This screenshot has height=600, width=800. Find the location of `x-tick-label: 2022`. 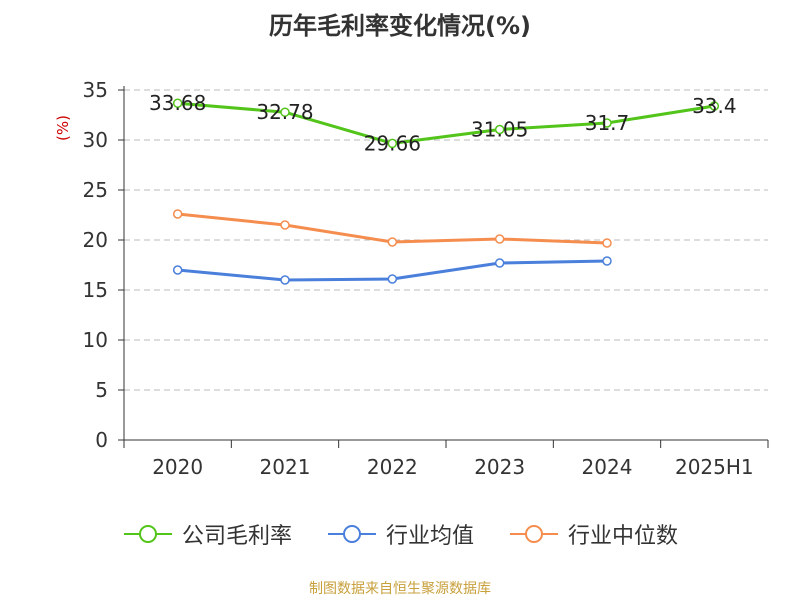

x-tick-label: 2022 is located at coordinates (392, 467).